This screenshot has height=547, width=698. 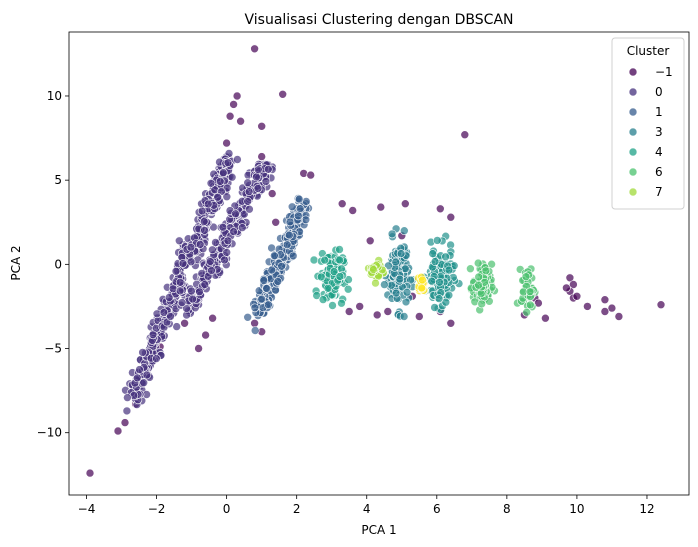 I want to click on legend-label: 0, so click(x=659, y=92).